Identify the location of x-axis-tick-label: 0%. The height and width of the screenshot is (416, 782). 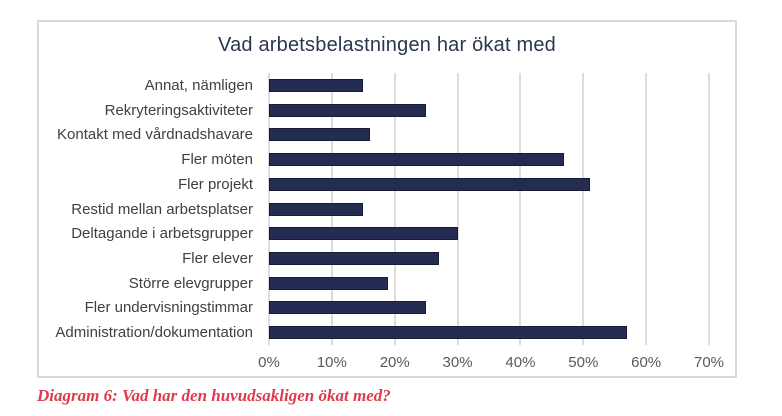
(269, 362).